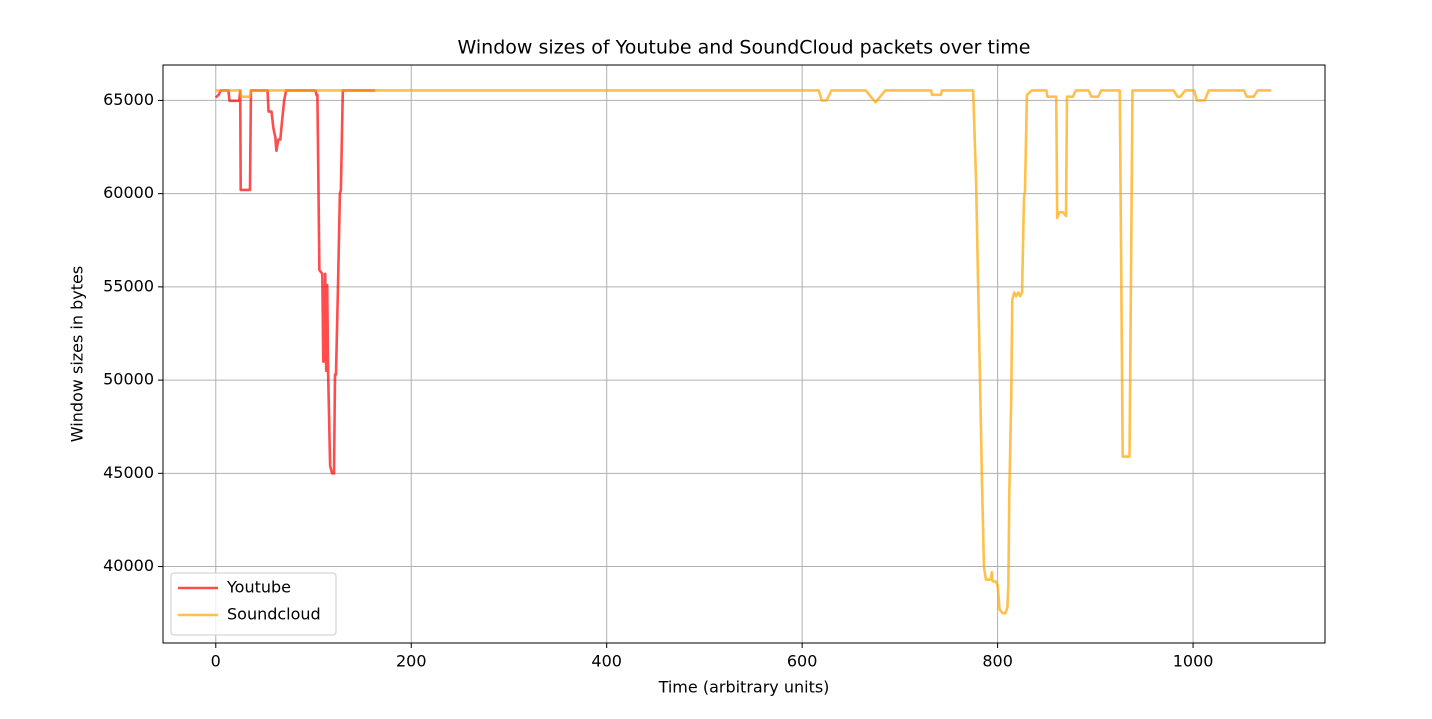 This screenshot has width=1432, height=719. What do you see at coordinates (744, 687) in the screenshot?
I see `x-axis-label: Time (arbitrary units)` at bounding box center [744, 687].